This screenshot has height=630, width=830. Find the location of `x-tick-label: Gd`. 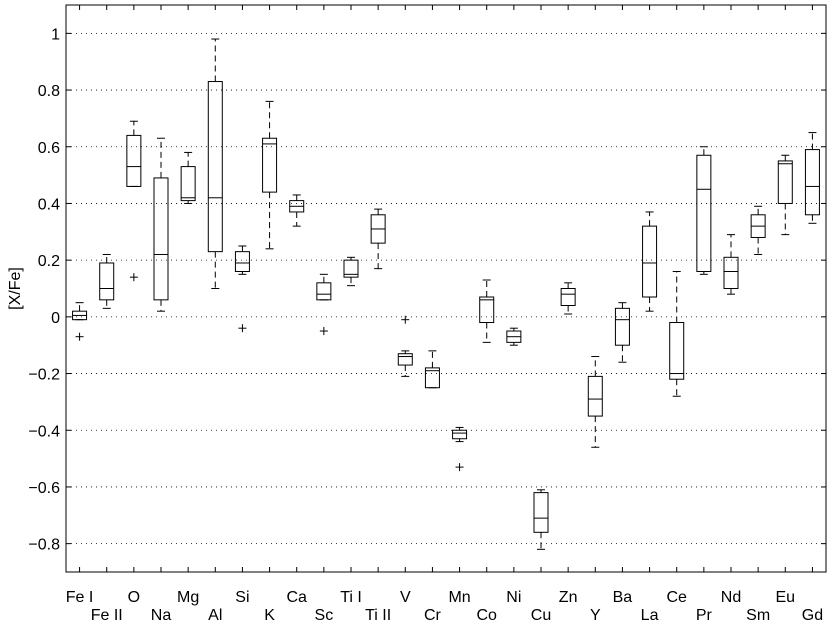

x-tick-label: Gd is located at coordinates (812, 615).